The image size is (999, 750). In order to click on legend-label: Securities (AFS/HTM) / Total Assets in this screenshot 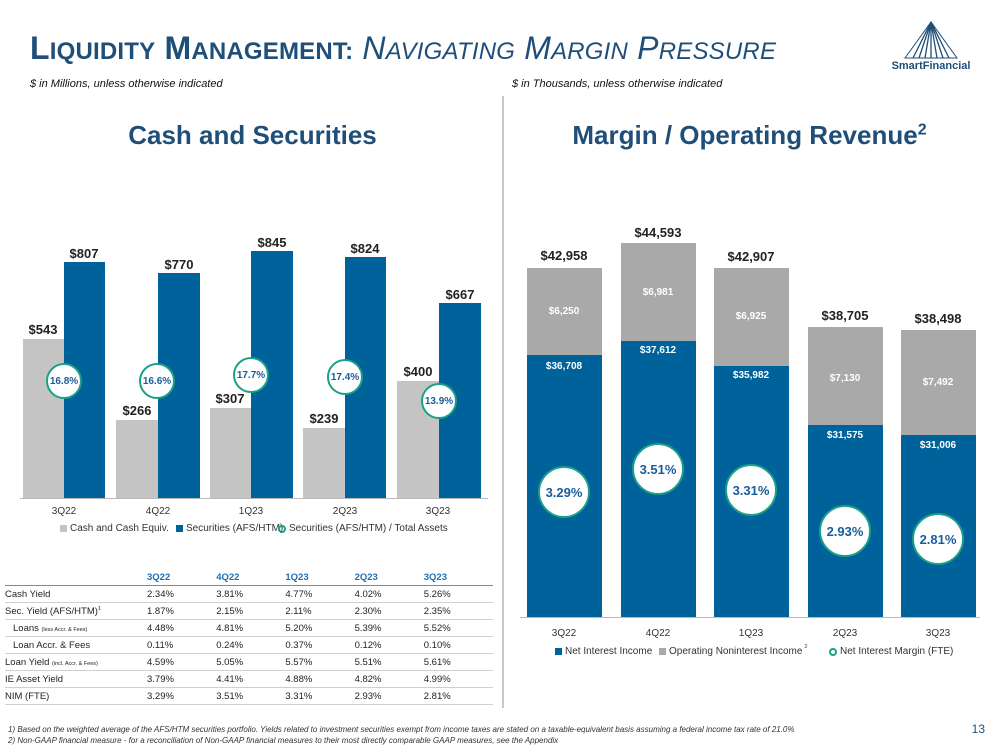, I will do `click(368, 528)`.